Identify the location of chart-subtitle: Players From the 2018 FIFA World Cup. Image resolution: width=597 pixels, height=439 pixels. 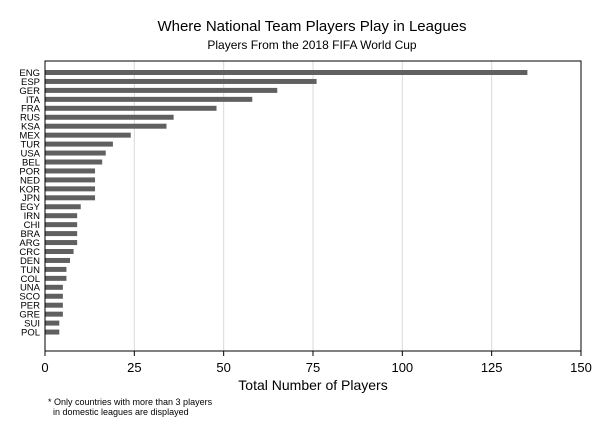
(312, 45).